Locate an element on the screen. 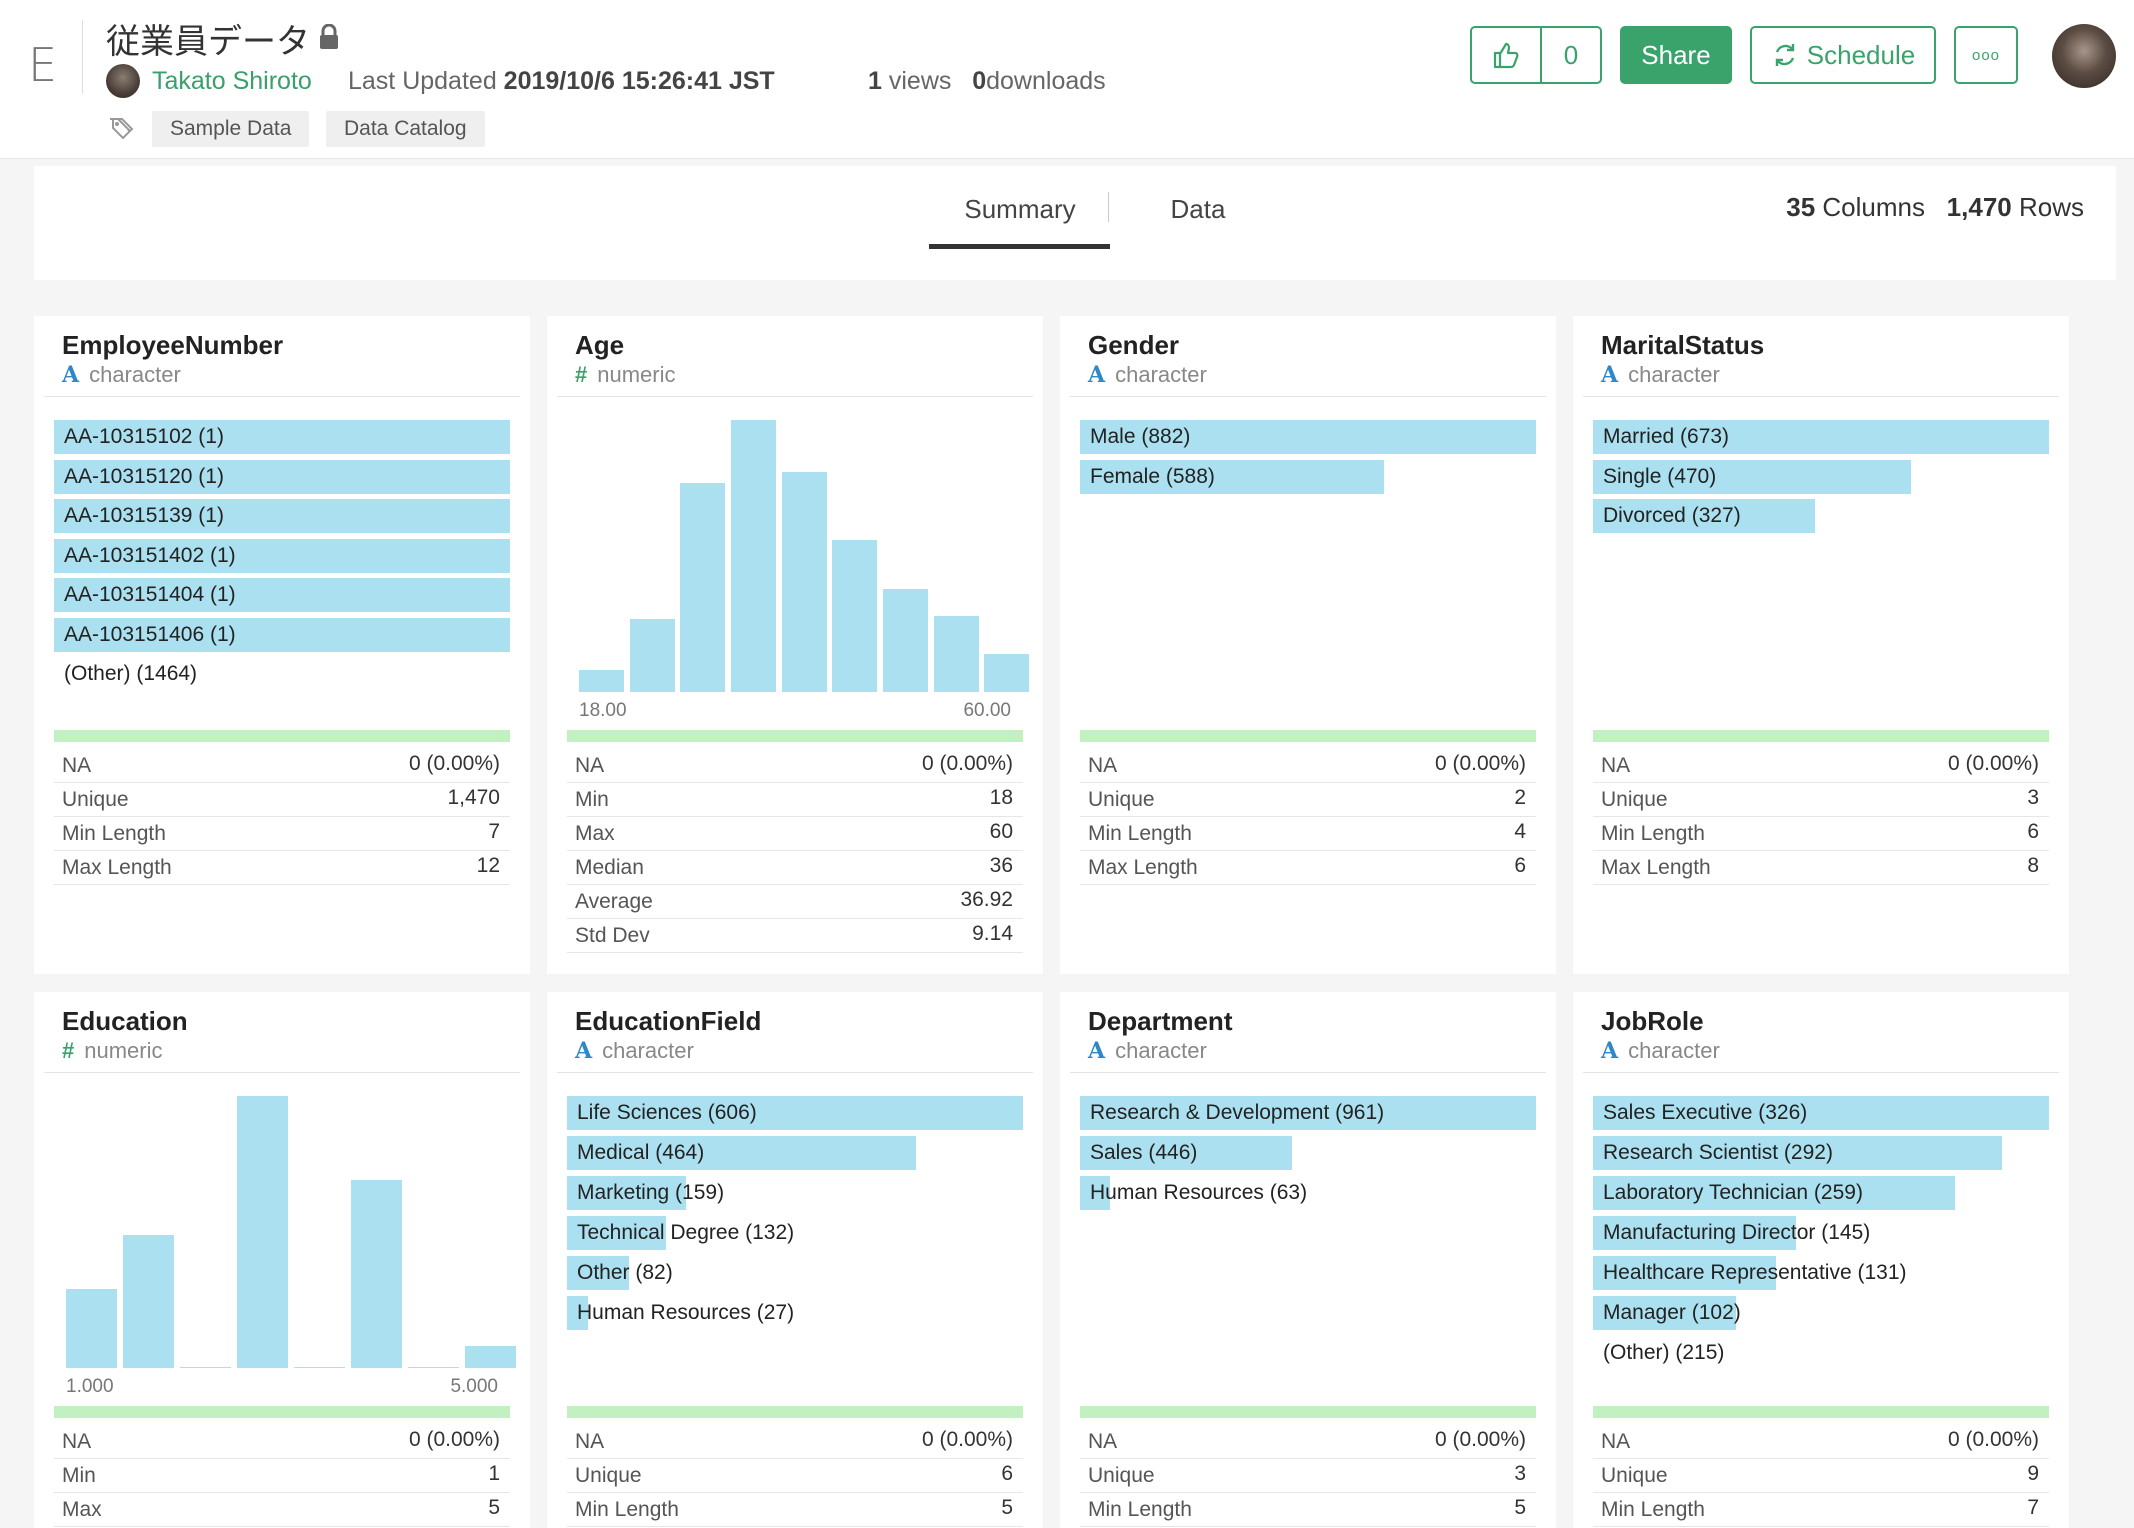  stat-value: 3 is located at coordinates (1520, 1473).